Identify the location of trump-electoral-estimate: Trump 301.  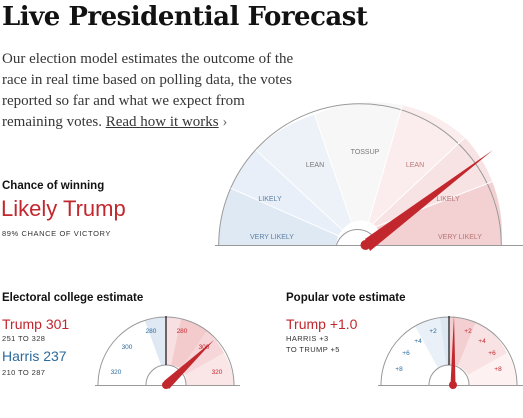
(36, 324).